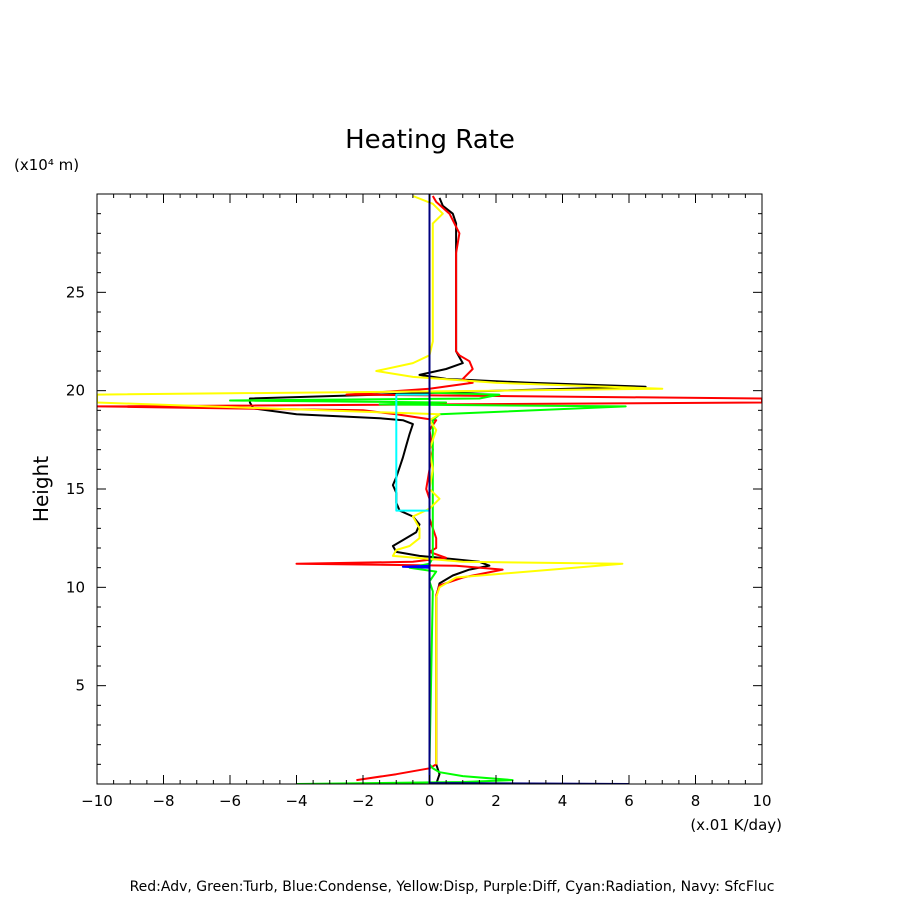  Describe the element at coordinates (696, 801) in the screenshot. I see `x-tick-label: 8` at that location.